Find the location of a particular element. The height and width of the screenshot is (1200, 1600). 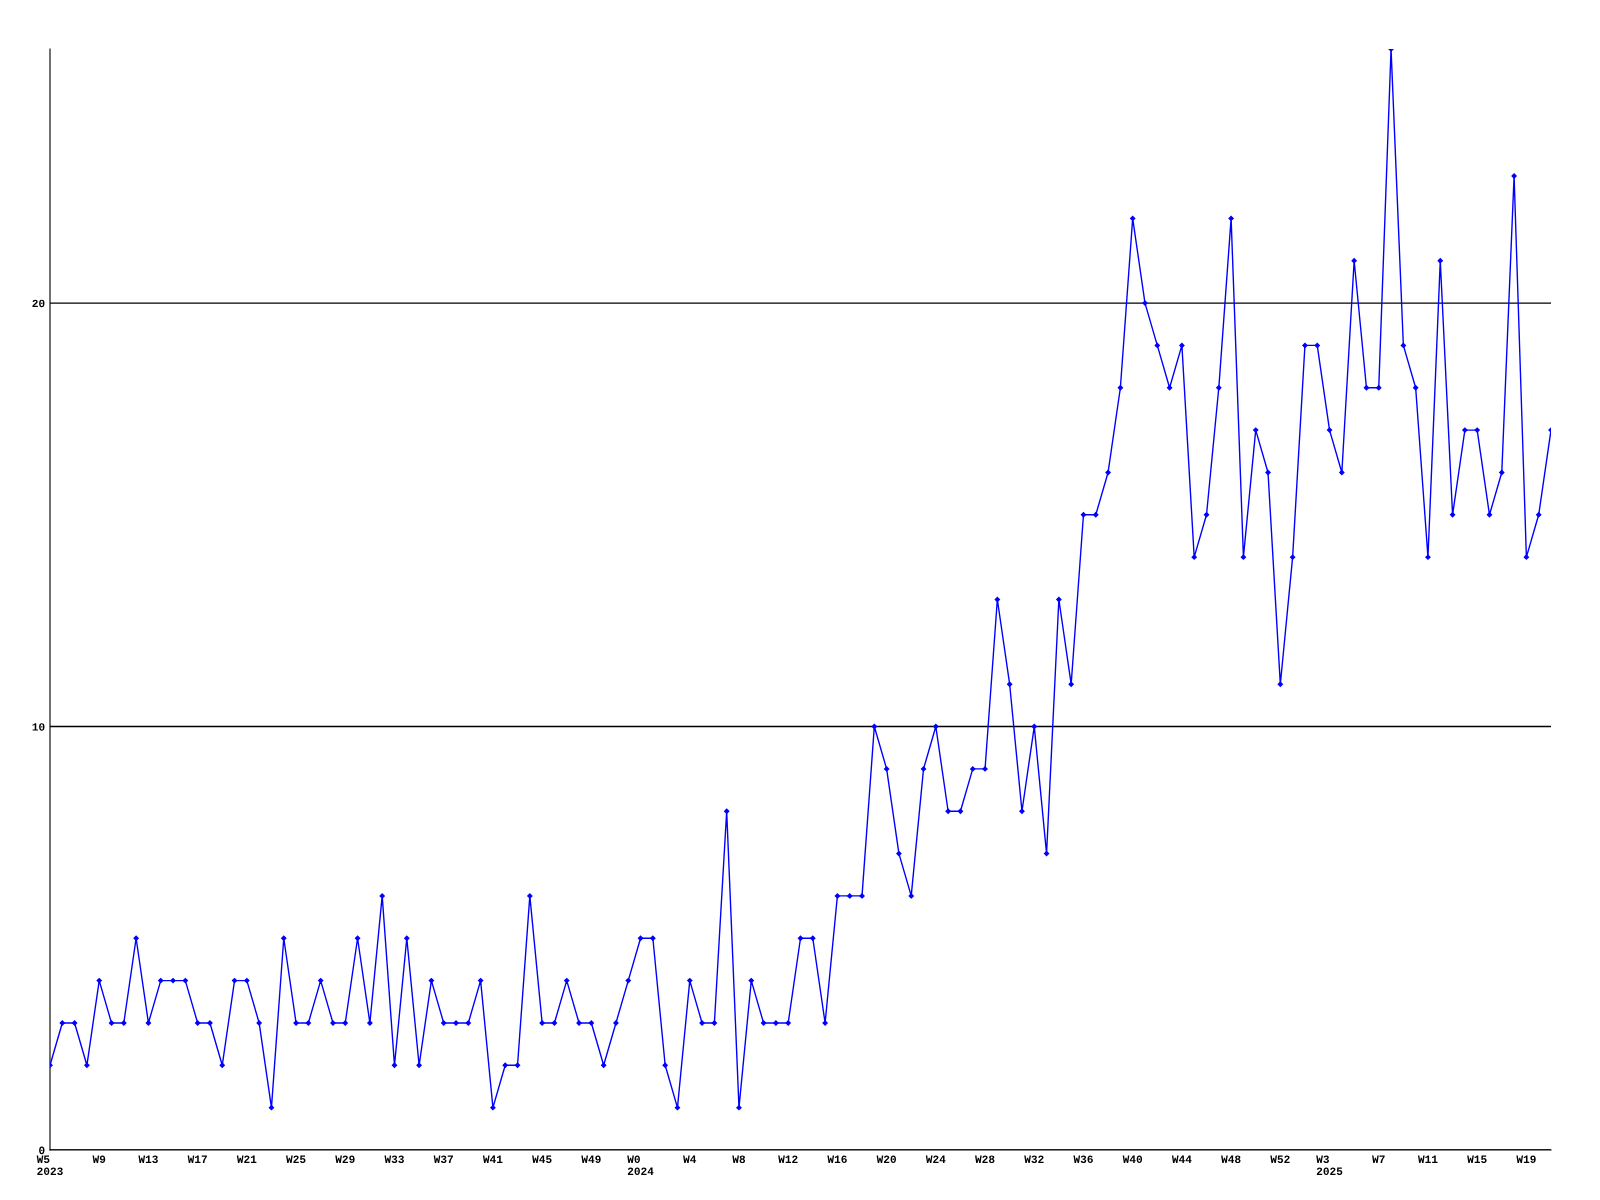

x-tick-label: W29 is located at coordinates (345, 1159).